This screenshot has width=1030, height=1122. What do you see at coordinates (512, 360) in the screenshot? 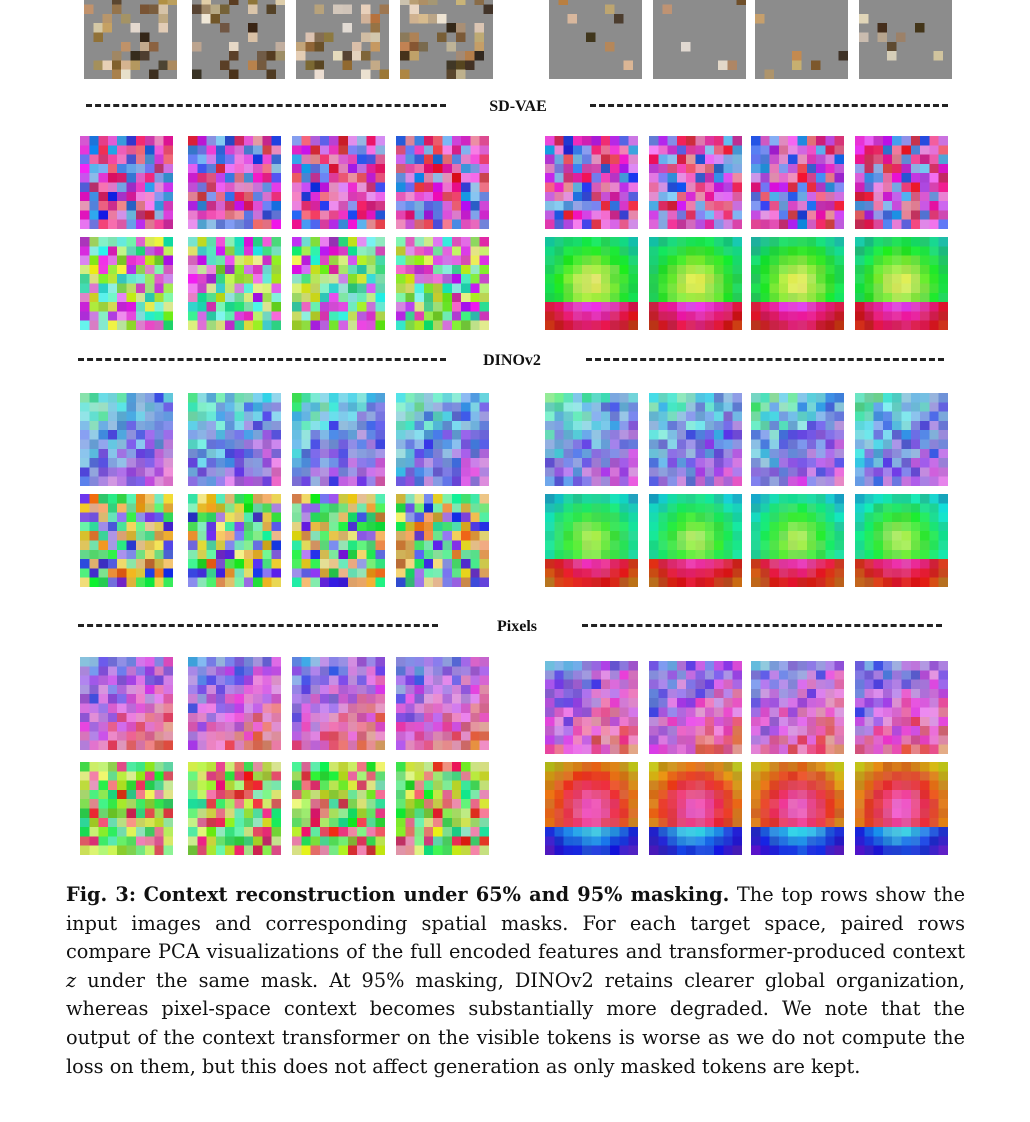
I see `section-label-dinov2: DINOv2` at bounding box center [512, 360].